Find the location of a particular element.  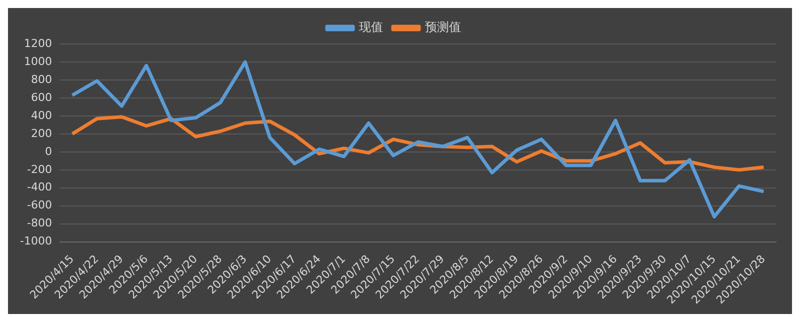

y-tick-label: 800 is located at coordinates (41, 79).